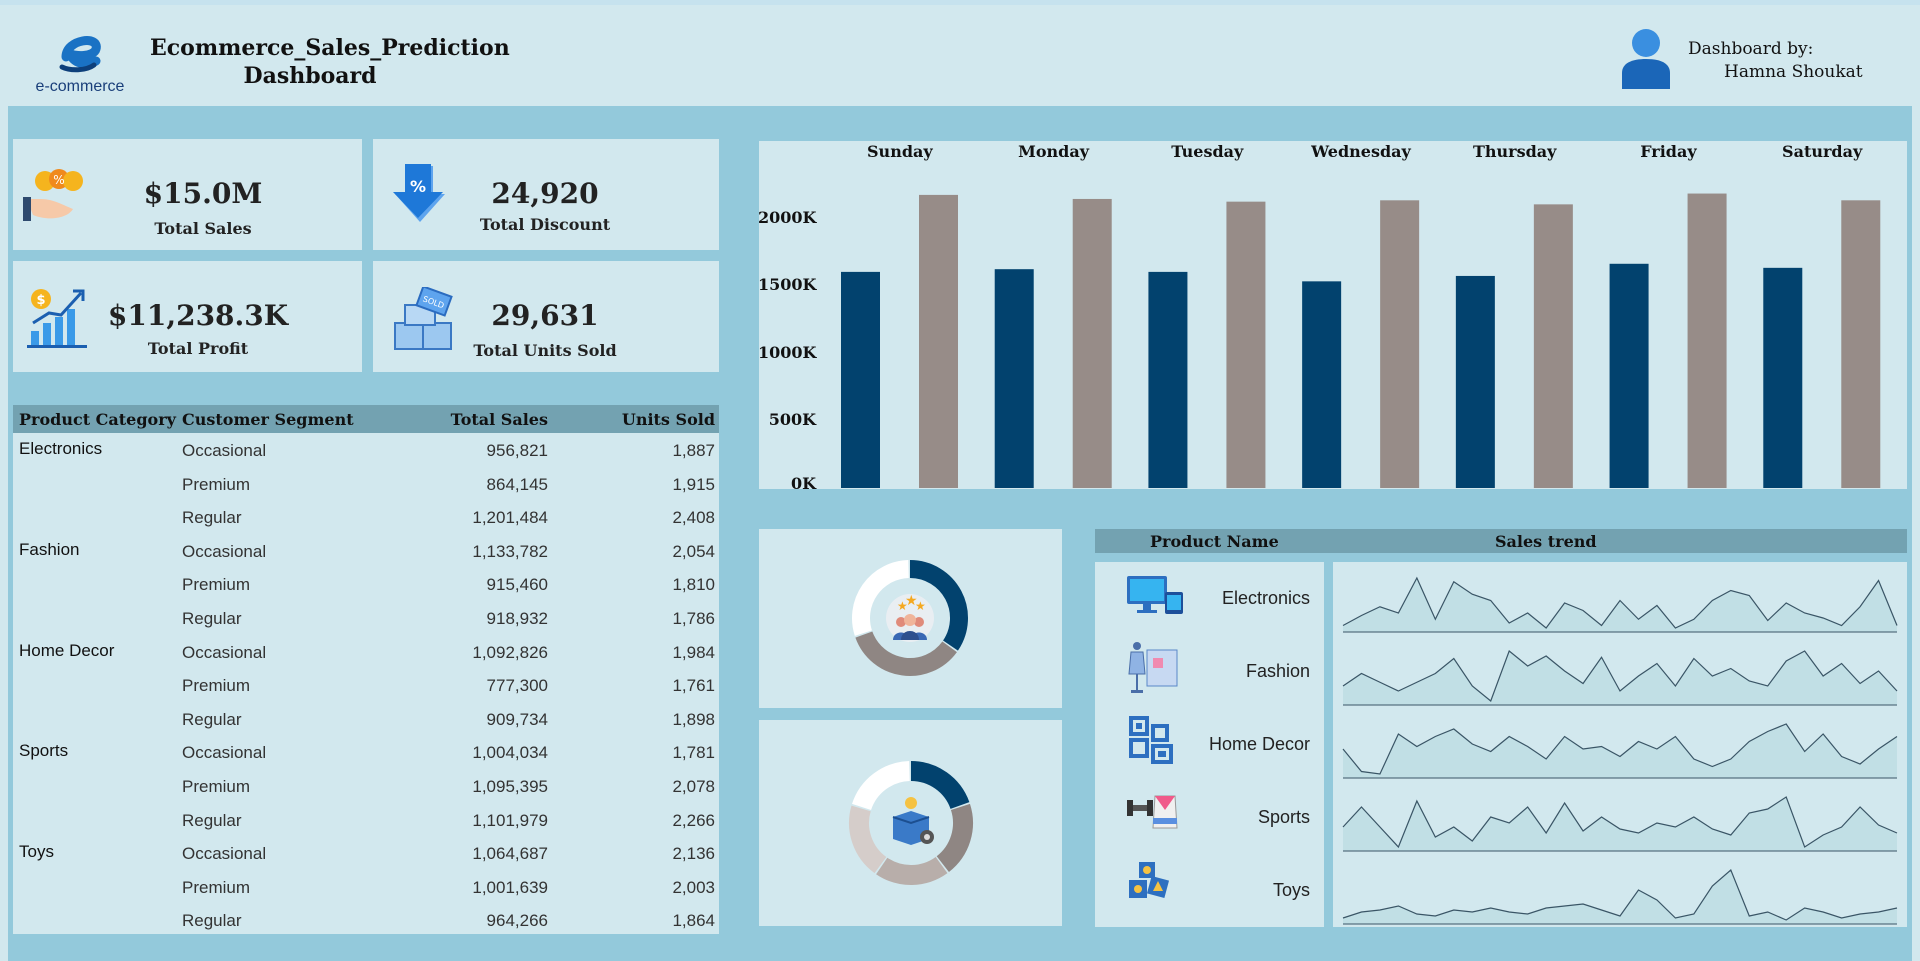  I want to click on sparkline-area-sports, so click(1620, 824).